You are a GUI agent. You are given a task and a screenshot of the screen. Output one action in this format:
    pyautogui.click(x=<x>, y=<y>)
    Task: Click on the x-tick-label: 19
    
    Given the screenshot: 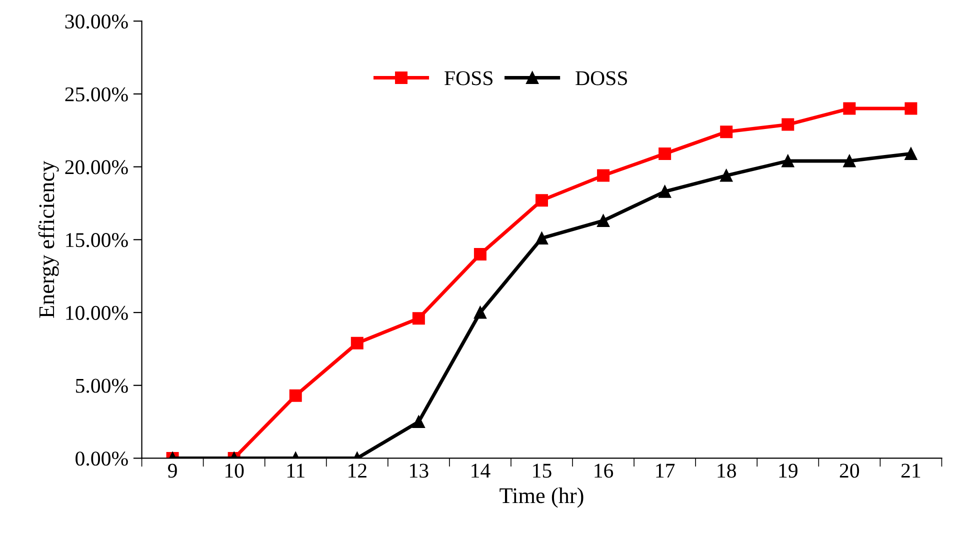 What is the action you would take?
    pyautogui.click(x=788, y=471)
    